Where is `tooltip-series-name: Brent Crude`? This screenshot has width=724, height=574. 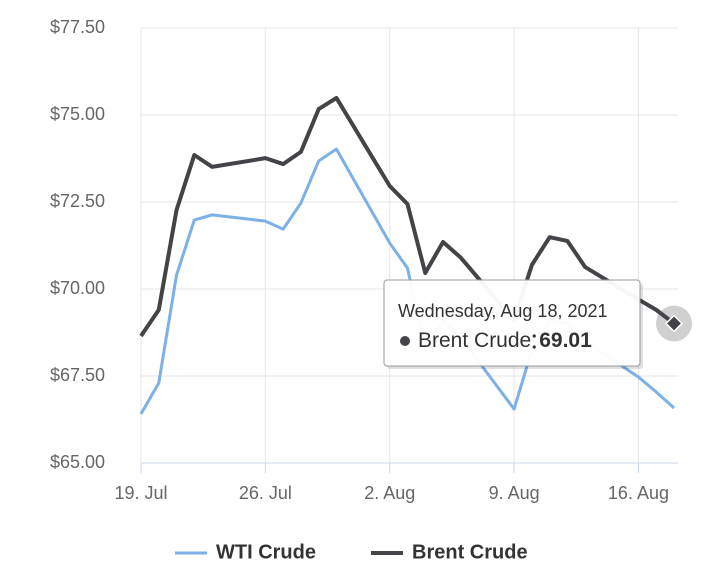
tooltip-series-name: Brent Crude is located at coordinates (474, 340).